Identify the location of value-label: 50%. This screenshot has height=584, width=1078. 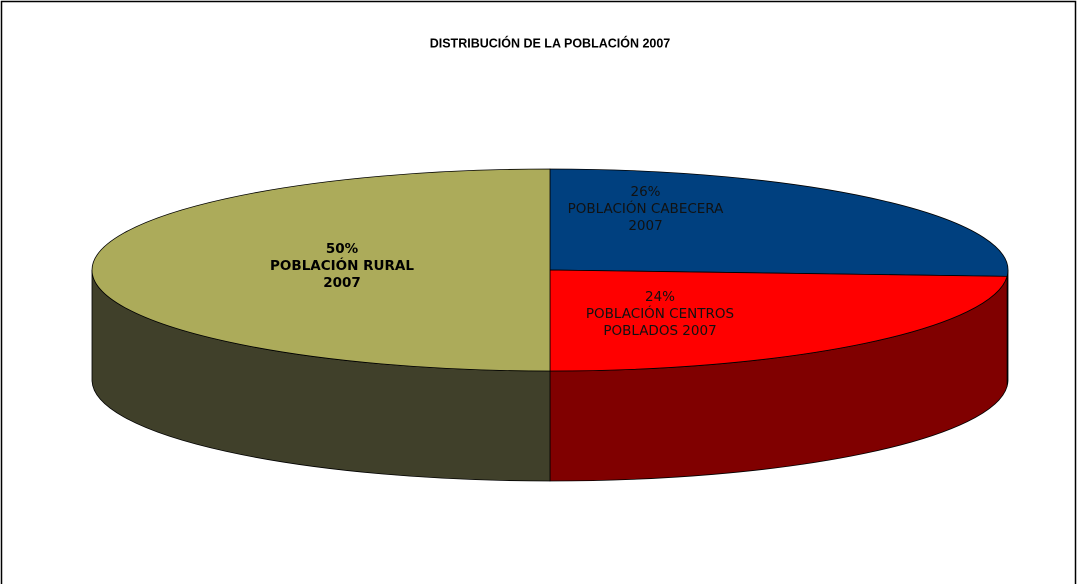
(342, 249).